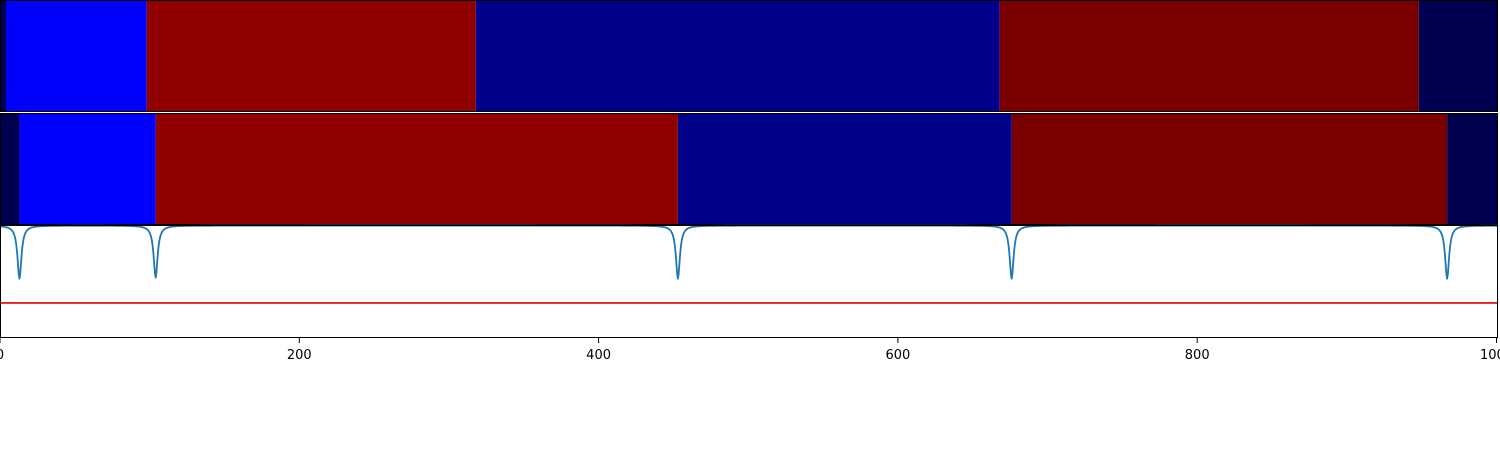 This screenshot has height=450, width=1500. I want to click on x-axis: 0 200 400 600 800 1000, so click(750, 350).